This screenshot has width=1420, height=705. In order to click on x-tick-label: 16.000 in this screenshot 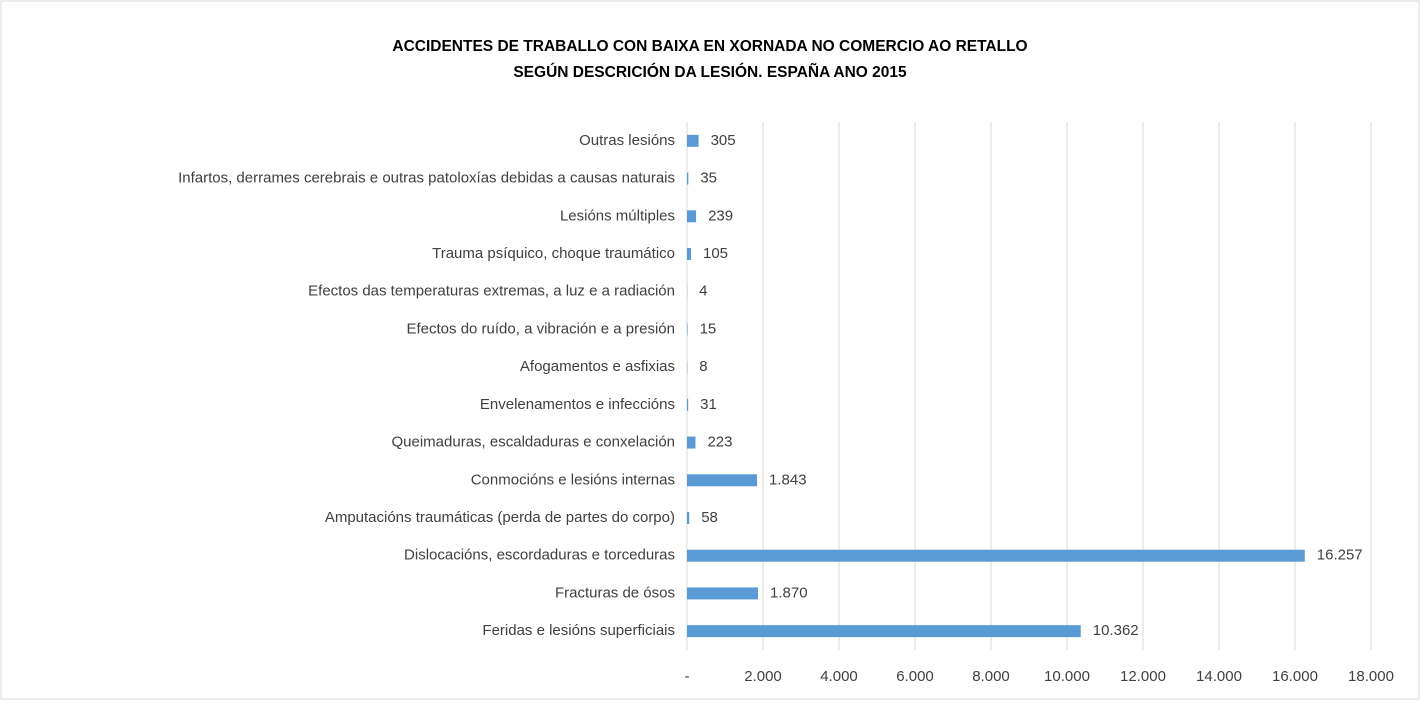, I will do `click(1295, 676)`.